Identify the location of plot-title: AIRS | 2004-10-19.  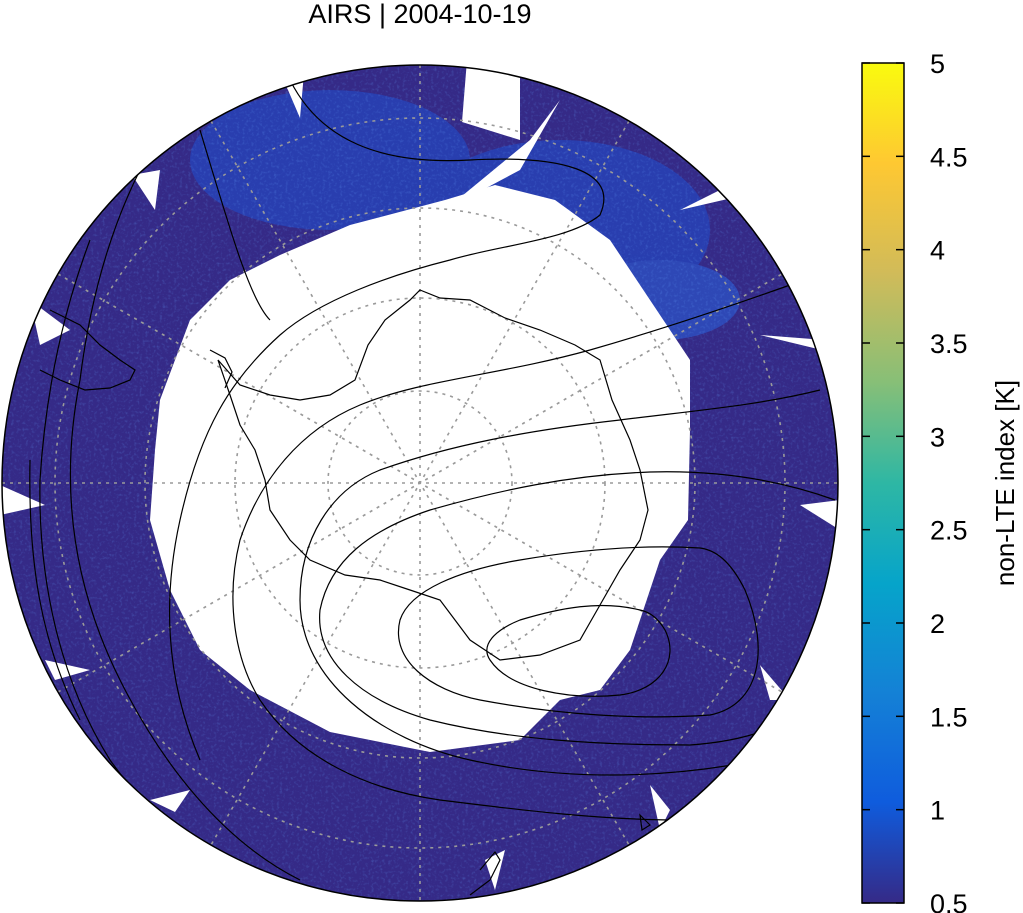
(420, 14).